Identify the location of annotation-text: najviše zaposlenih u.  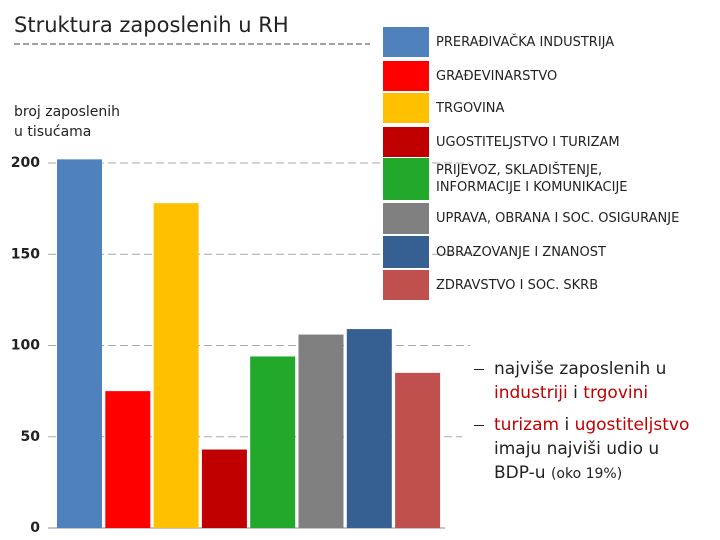
(580, 369).